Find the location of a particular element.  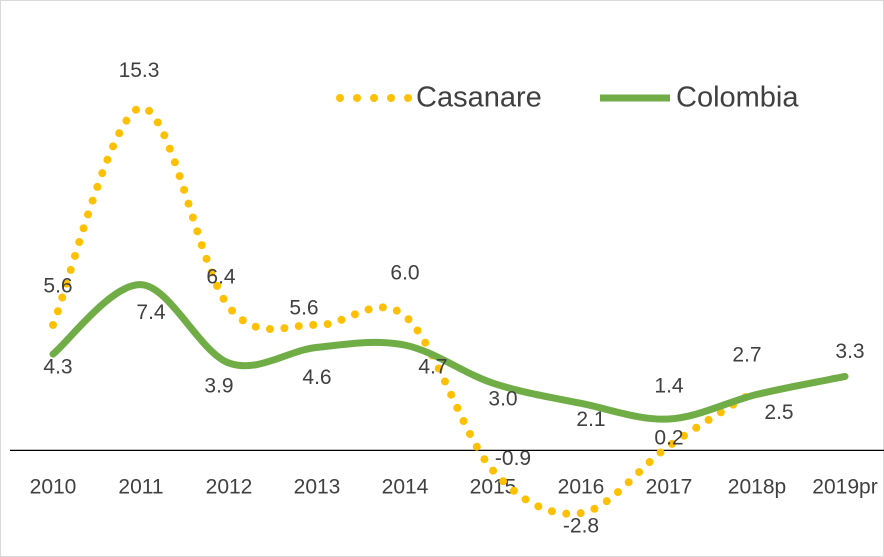

legend-label: Colombia is located at coordinates (737, 98).